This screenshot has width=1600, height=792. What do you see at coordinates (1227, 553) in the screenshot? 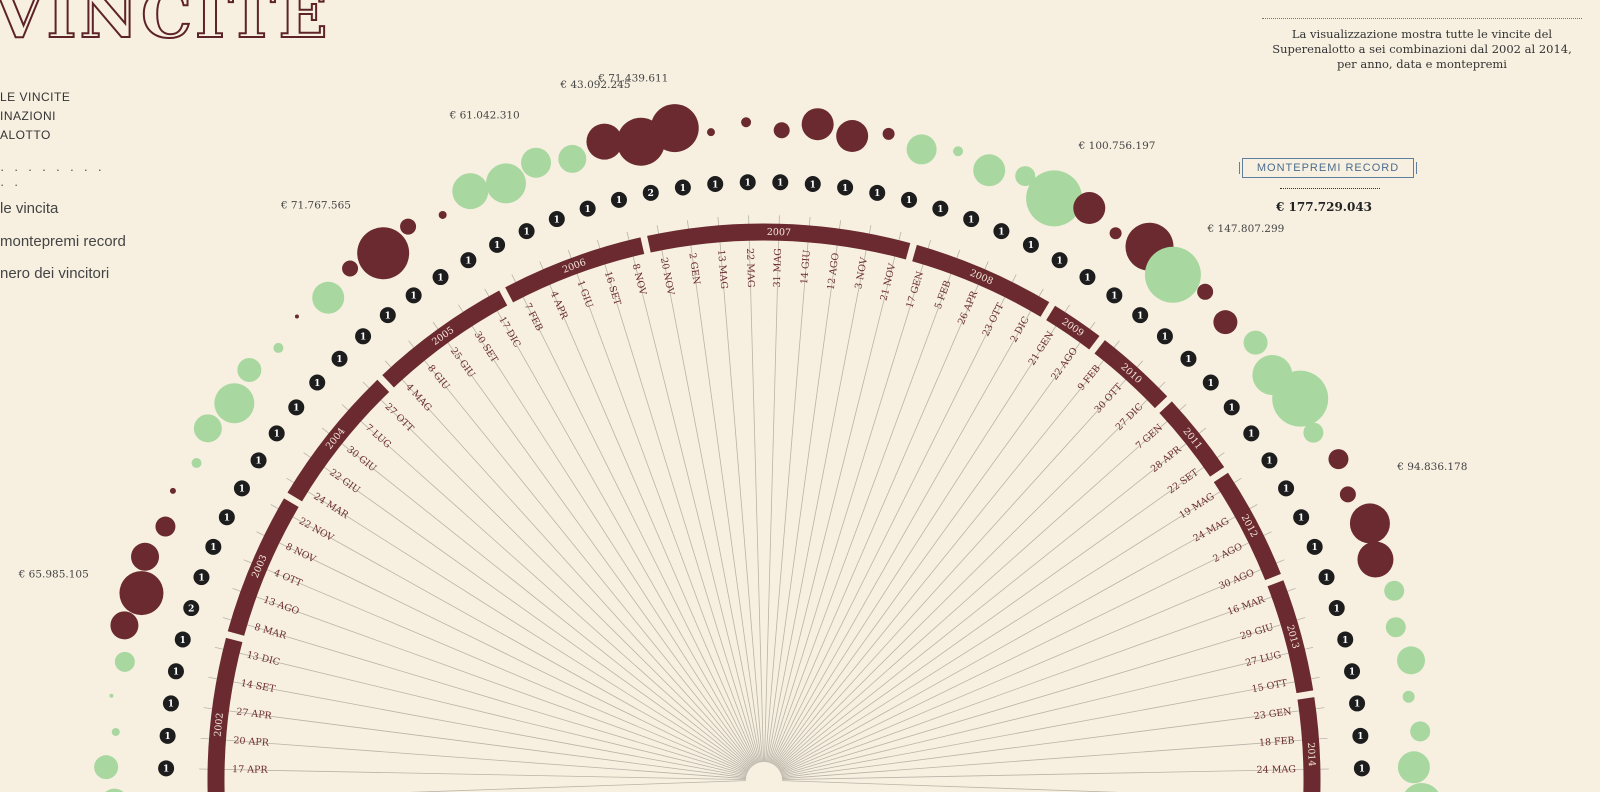
I see `date-label: 2 AGO` at bounding box center [1227, 553].